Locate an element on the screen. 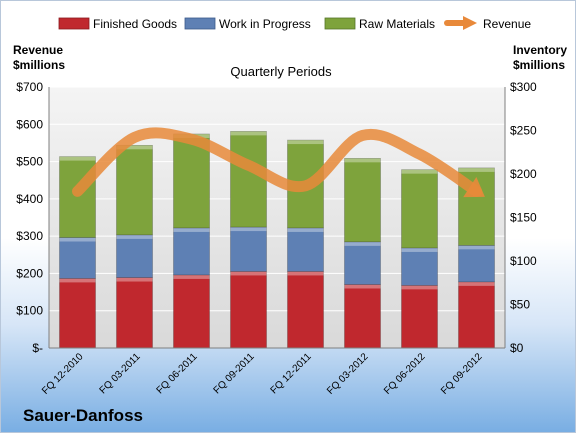 The height and width of the screenshot is (433, 576). legend-label-work-in-progress: Work in Progress is located at coordinates (265, 24).